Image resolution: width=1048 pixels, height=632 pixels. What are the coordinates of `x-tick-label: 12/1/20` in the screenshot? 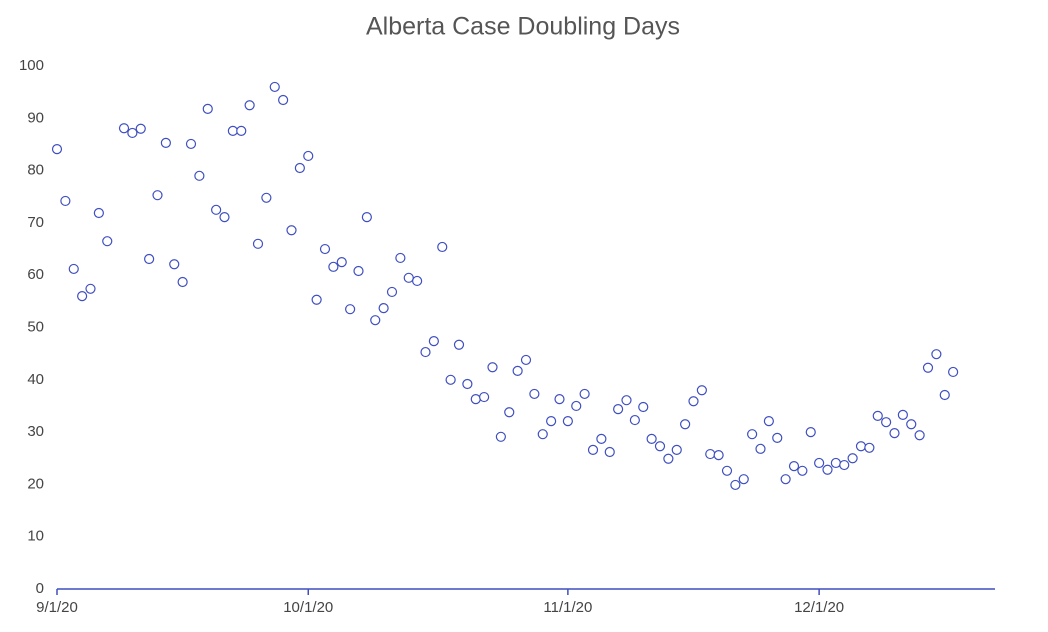 It's located at (819, 607).